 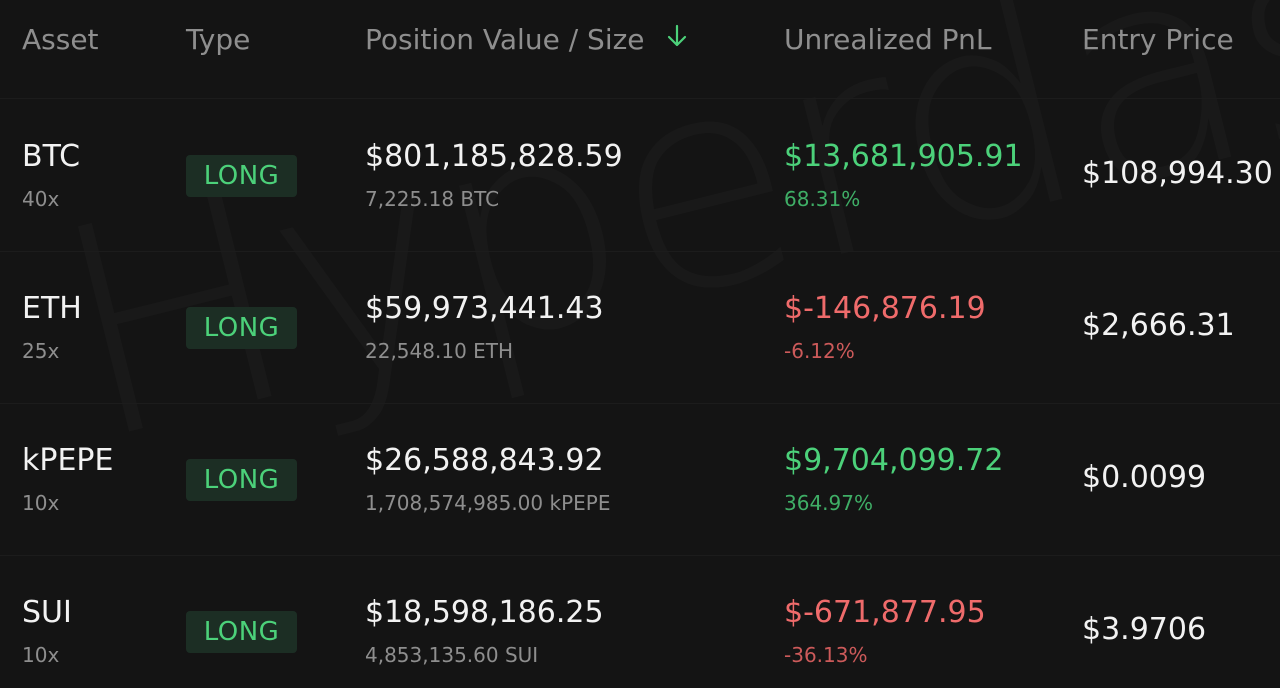 I want to click on arrow-down-icon, so click(x=677, y=39).